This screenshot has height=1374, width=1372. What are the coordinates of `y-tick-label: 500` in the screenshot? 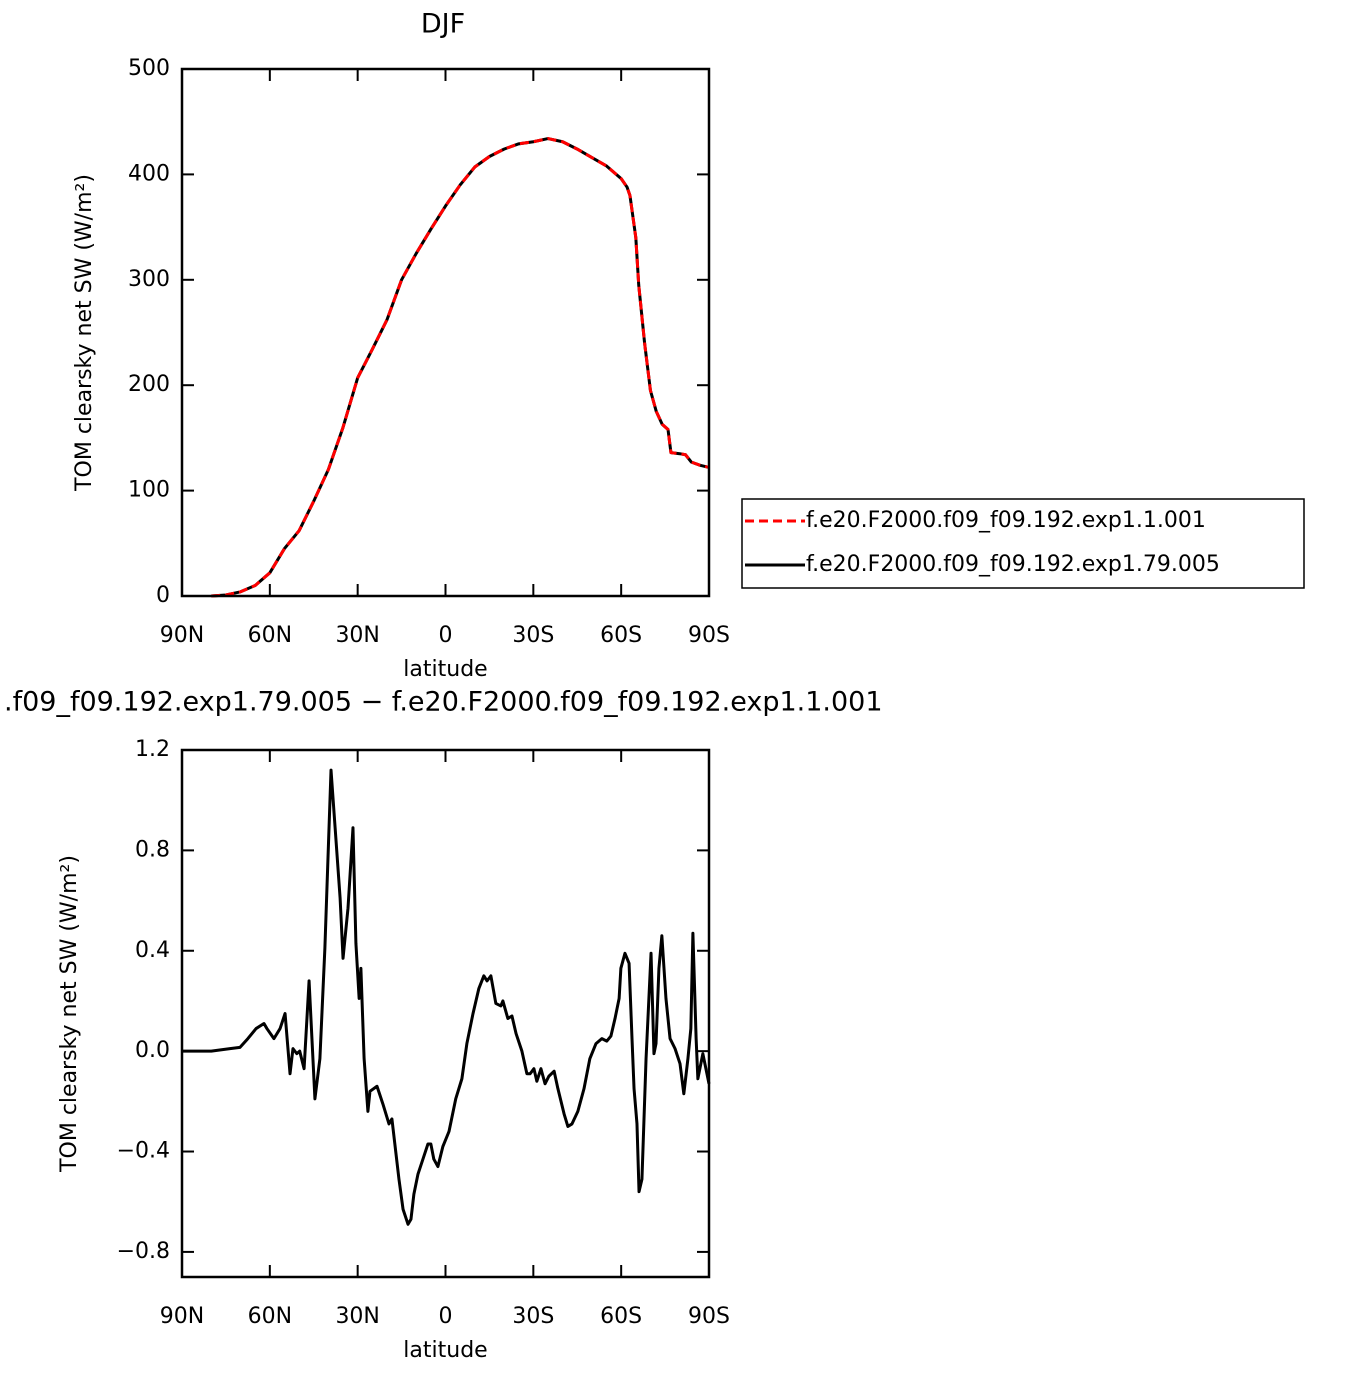 It's located at (149, 68).